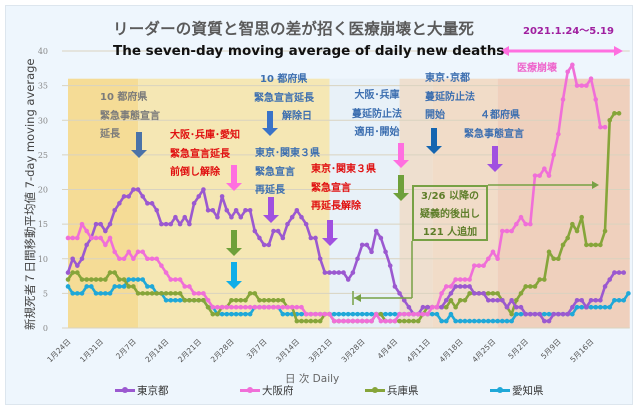  I want to click on y-tick-label: 25, so click(43, 155).